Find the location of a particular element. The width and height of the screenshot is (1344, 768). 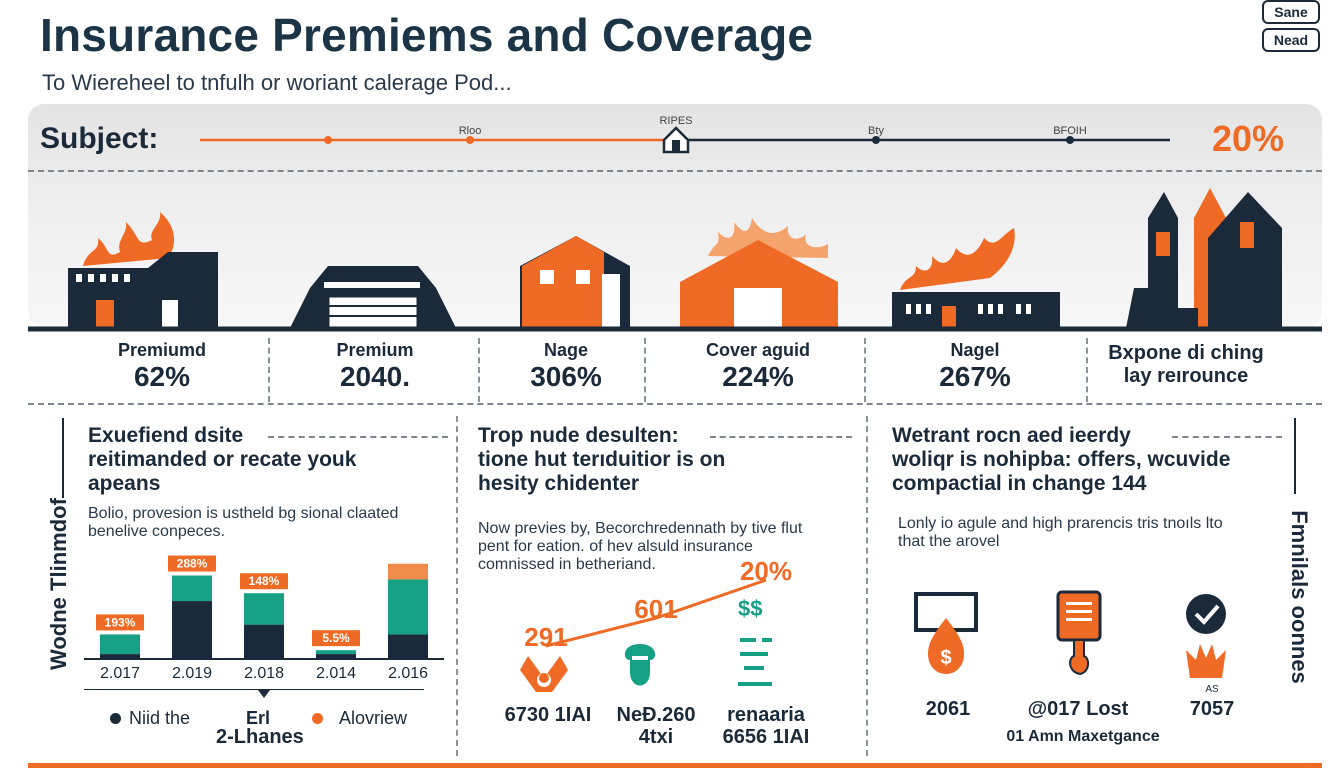

data-label: 193% is located at coordinates (120, 622).